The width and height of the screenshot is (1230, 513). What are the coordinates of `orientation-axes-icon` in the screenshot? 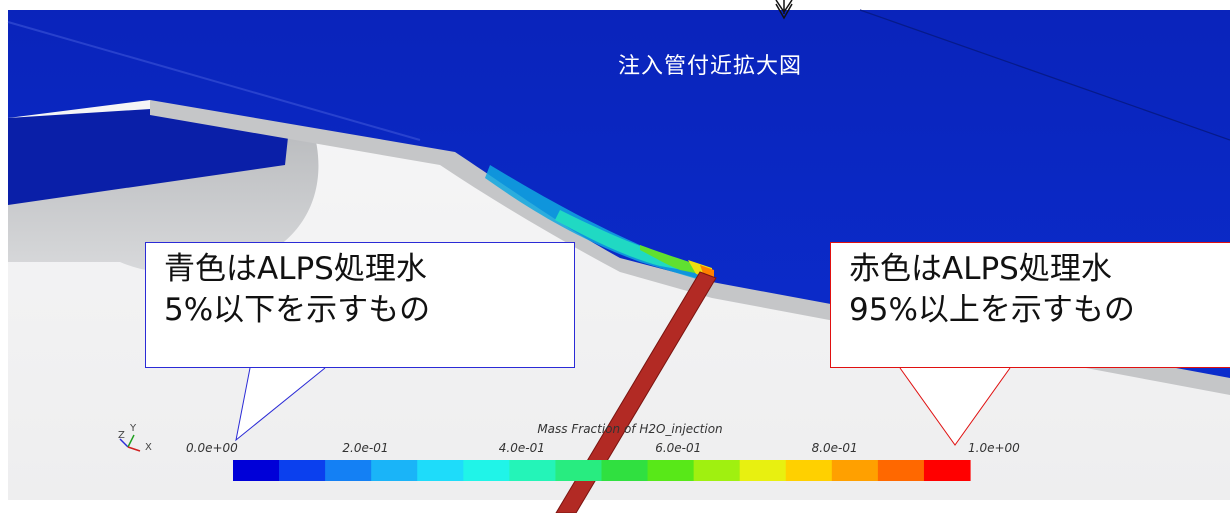 It's located at (130, 443).